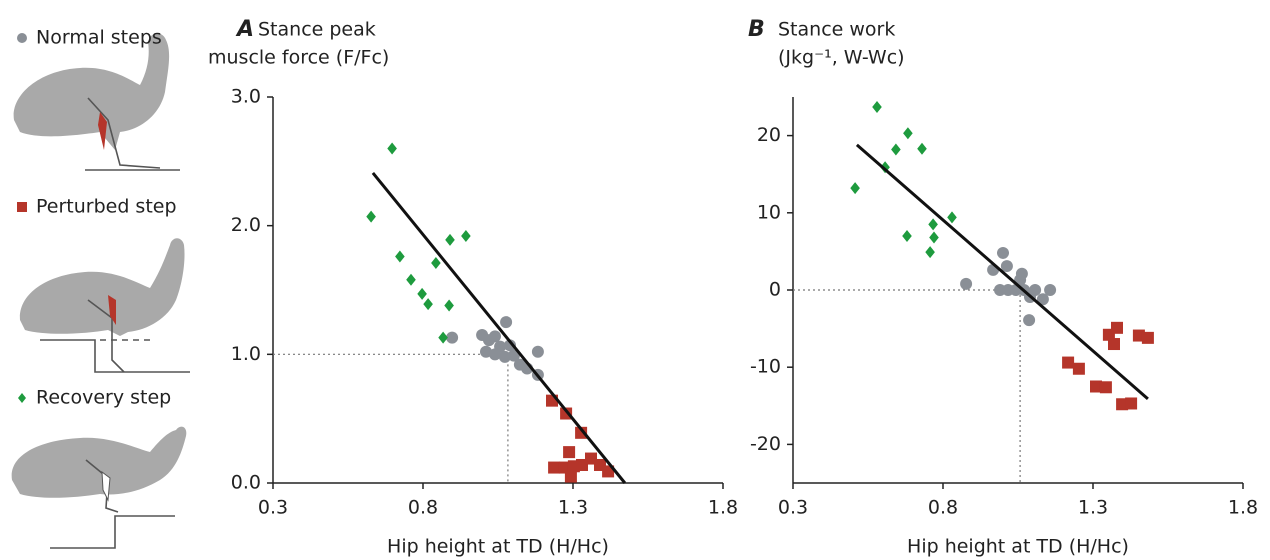  Describe the element at coordinates (317, 30) in the screenshot. I see `chart-title: Stance peak` at that location.